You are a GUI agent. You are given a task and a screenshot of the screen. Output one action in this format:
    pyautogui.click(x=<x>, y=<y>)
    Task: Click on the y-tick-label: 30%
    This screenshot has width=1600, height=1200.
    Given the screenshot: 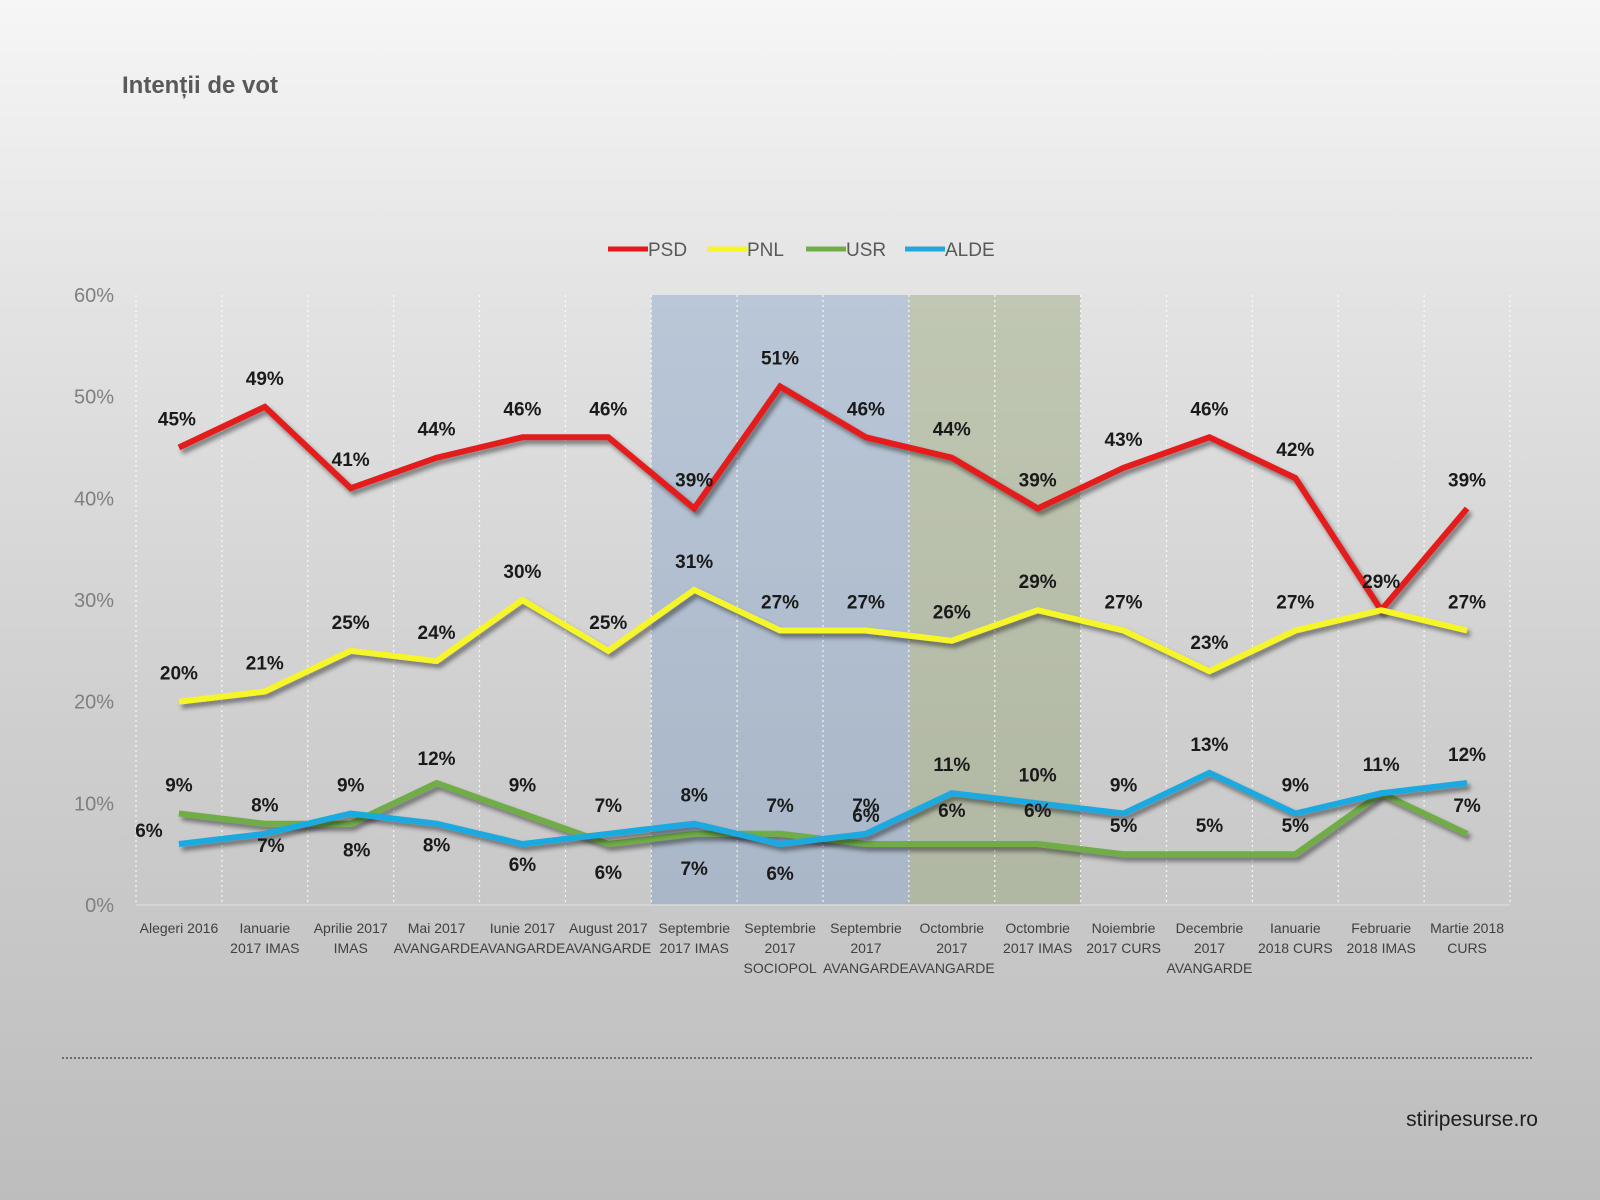 What is the action you would take?
    pyautogui.click(x=94, y=601)
    